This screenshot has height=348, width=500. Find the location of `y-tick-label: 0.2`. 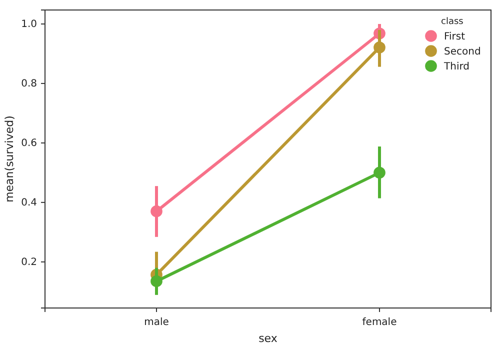

y-tick-label: 0.2 is located at coordinates (29, 262).